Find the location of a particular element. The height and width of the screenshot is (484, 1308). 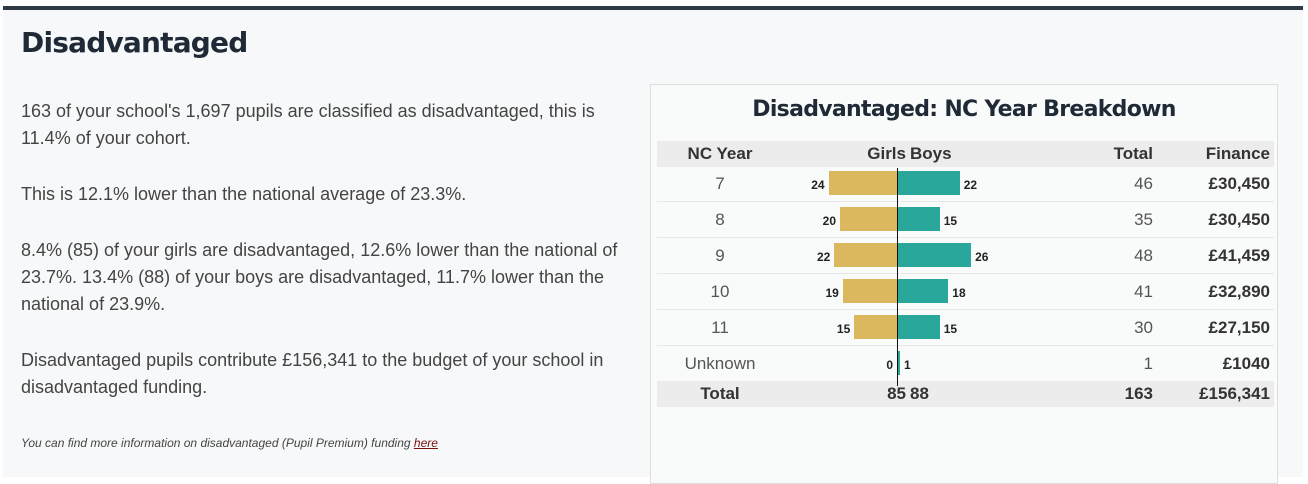

total-cell: 35 is located at coordinates (1143, 219).